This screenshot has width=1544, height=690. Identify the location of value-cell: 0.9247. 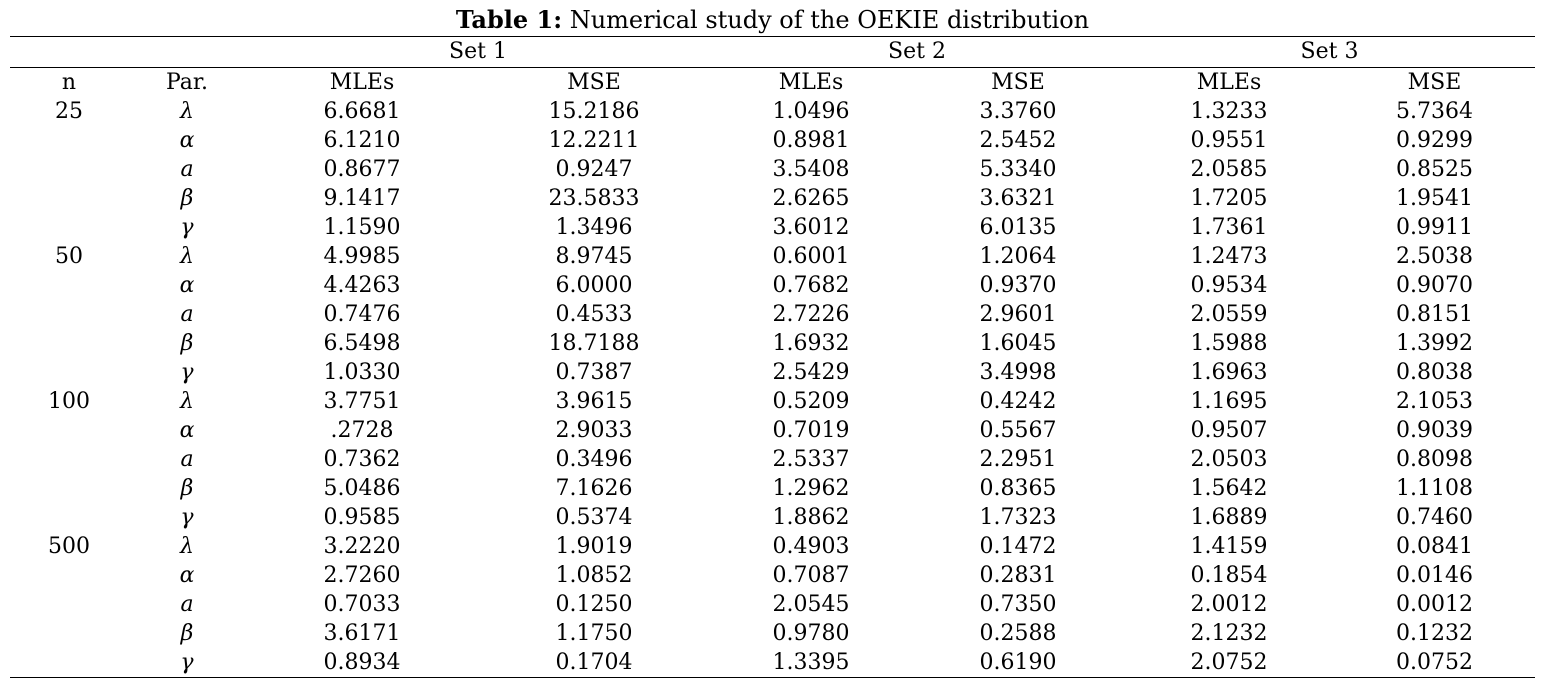
(594, 169).